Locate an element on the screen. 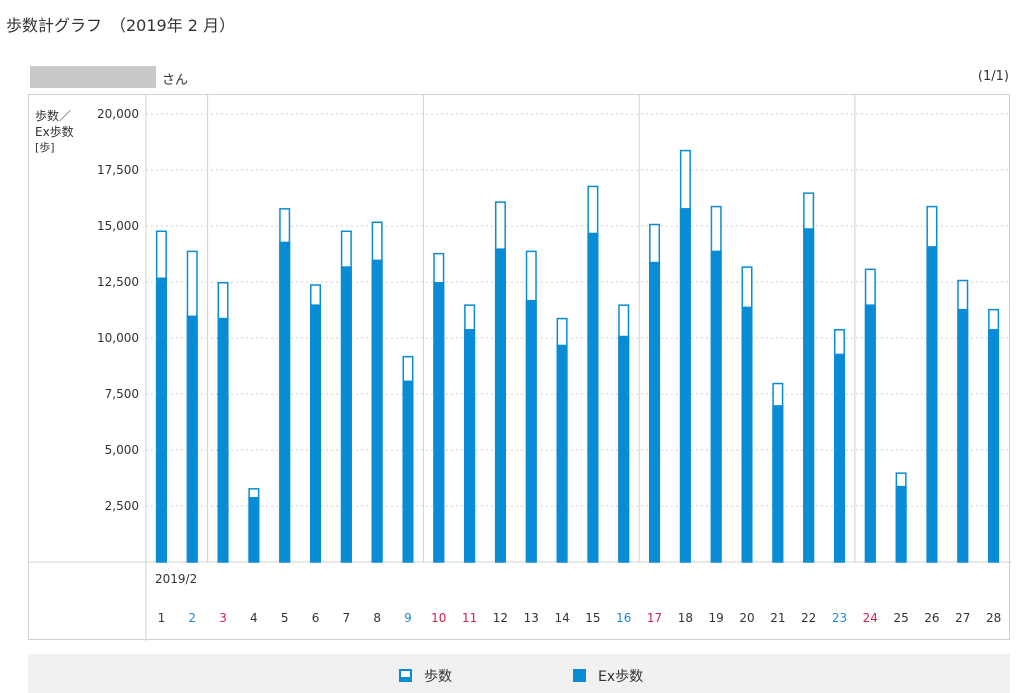  x-tick-label: 17 is located at coordinates (654, 618).